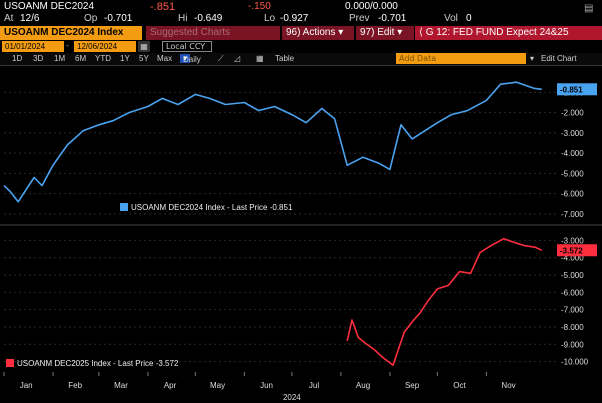 This screenshot has width=602, height=403. I want to click on x-tick-label: Mar, so click(121, 385).